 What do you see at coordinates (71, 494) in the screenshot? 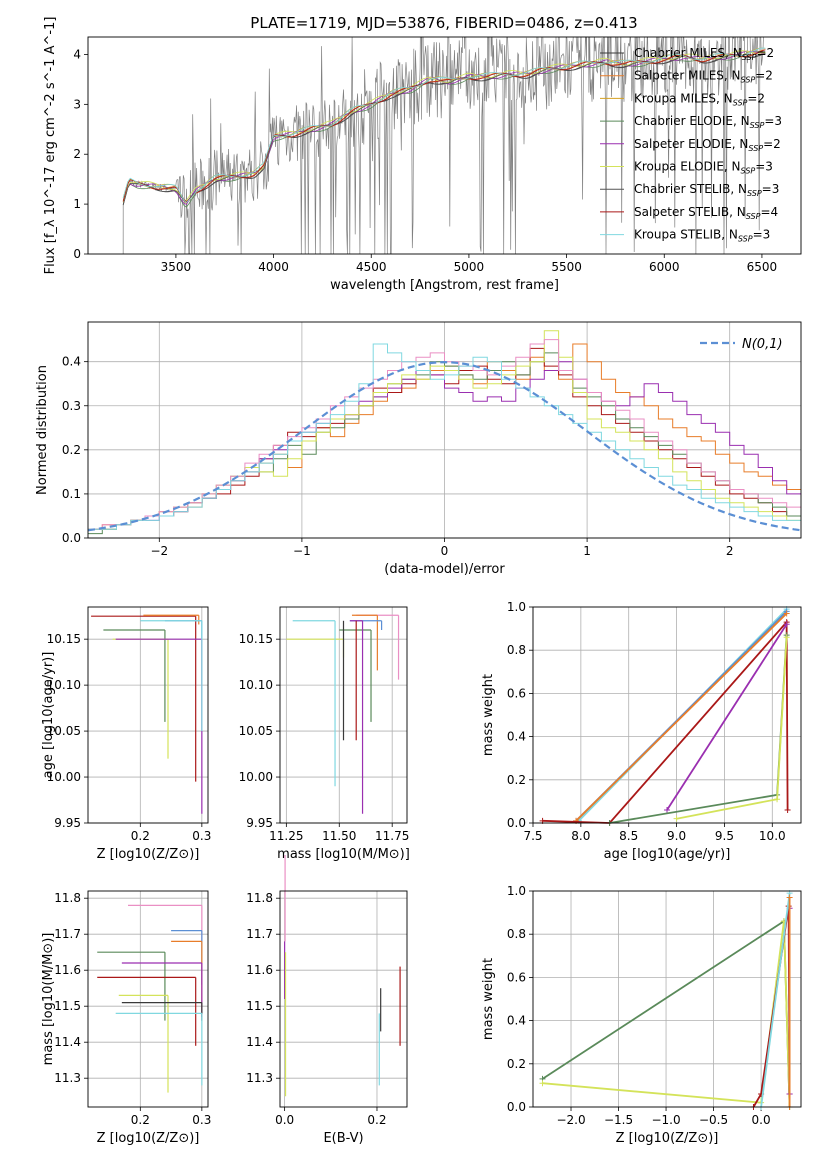
I see `y-tick-label: 0.1` at bounding box center [71, 494].